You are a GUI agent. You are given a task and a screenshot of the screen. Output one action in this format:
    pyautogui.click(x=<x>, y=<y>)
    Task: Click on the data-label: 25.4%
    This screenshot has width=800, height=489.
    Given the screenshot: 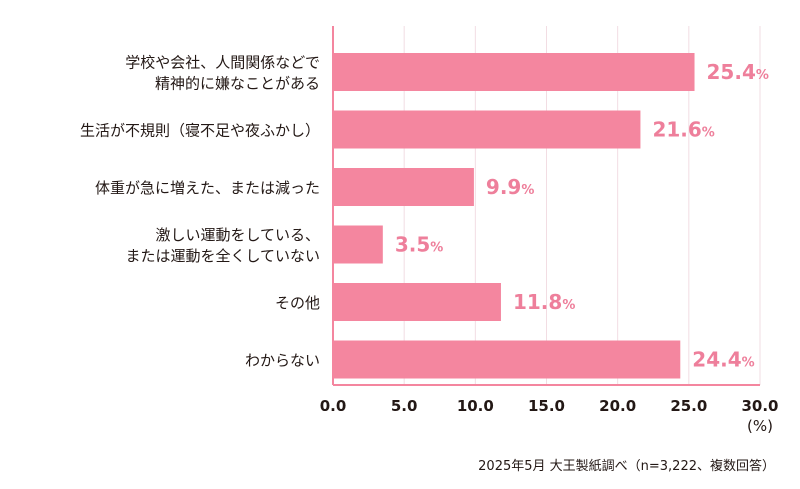 What is the action you would take?
    pyautogui.click(x=738, y=72)
    